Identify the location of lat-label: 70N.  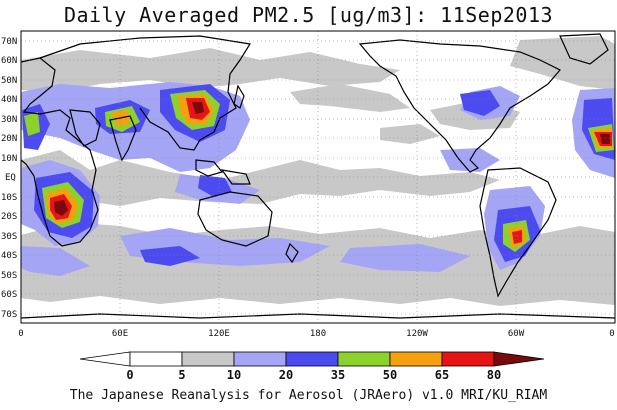
(9, 42).